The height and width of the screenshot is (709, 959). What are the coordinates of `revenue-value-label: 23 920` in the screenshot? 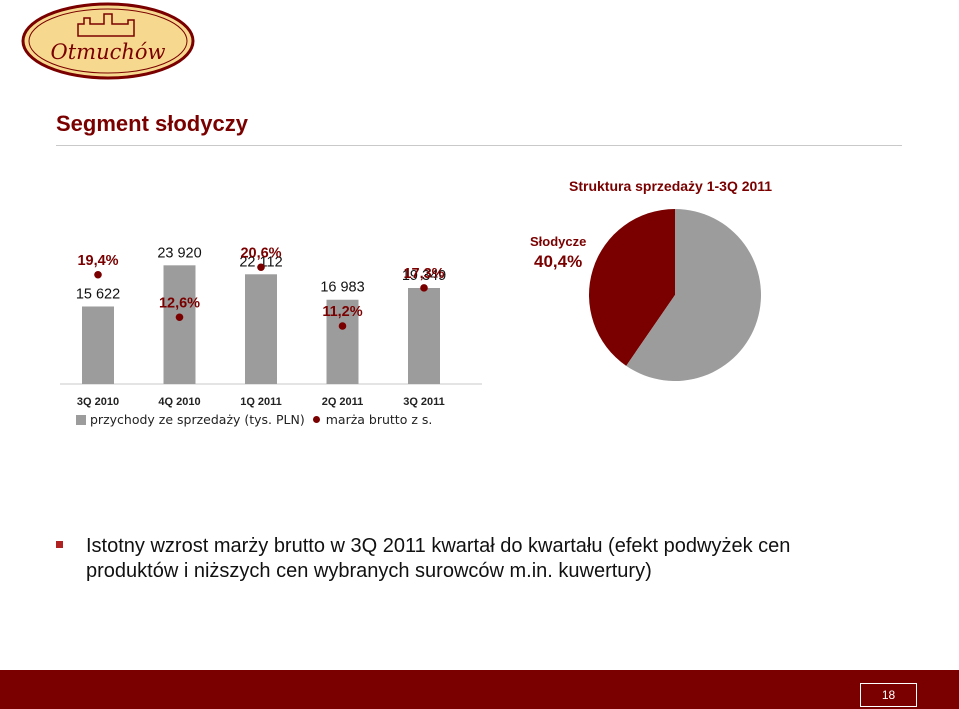 It's located at (179, 253).